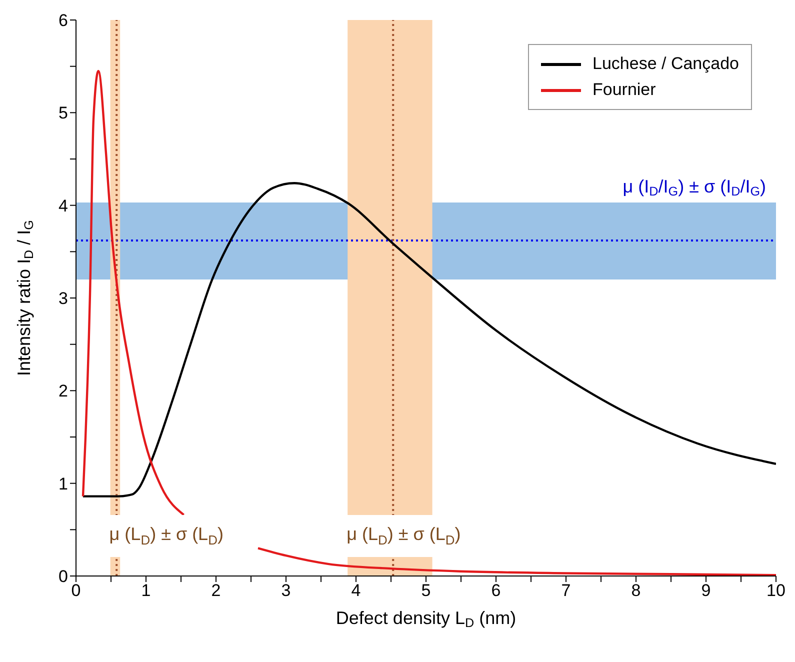 The image size is (795, 662). Describe the element at coordinates (63, 391) in the screenshot. I see `y-tick-label: 2` at that location.